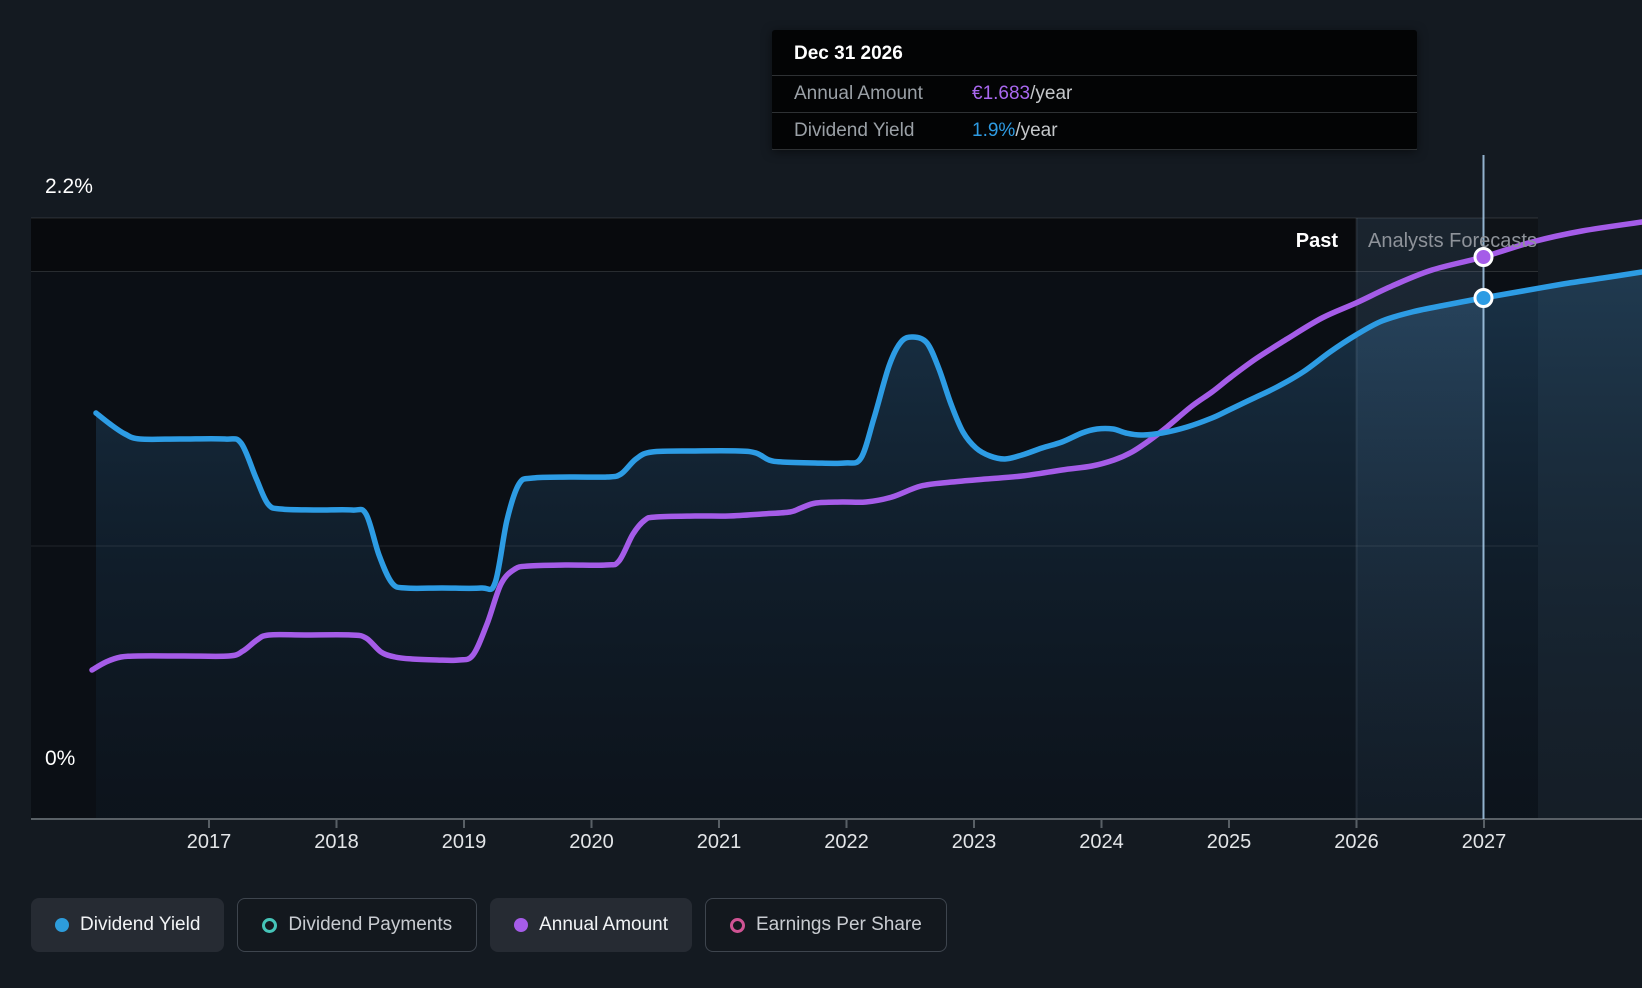 The width and height of the screenshot is (1642, 988). What do you see at coordinates (270, 925) in the screenshot?
I see `dividend-payments-ring-icon` at bounding box center [270, 925].